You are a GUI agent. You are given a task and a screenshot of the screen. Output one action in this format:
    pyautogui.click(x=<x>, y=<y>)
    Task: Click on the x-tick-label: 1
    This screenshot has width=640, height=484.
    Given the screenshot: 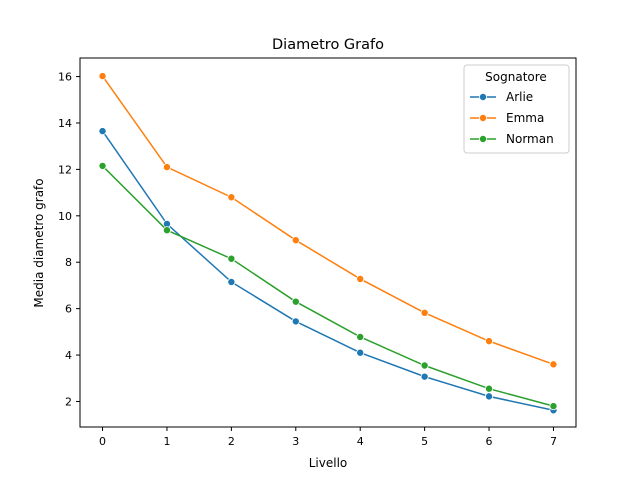 What is the action you would take?
    pyautogui.click(x=166, y=441)
    